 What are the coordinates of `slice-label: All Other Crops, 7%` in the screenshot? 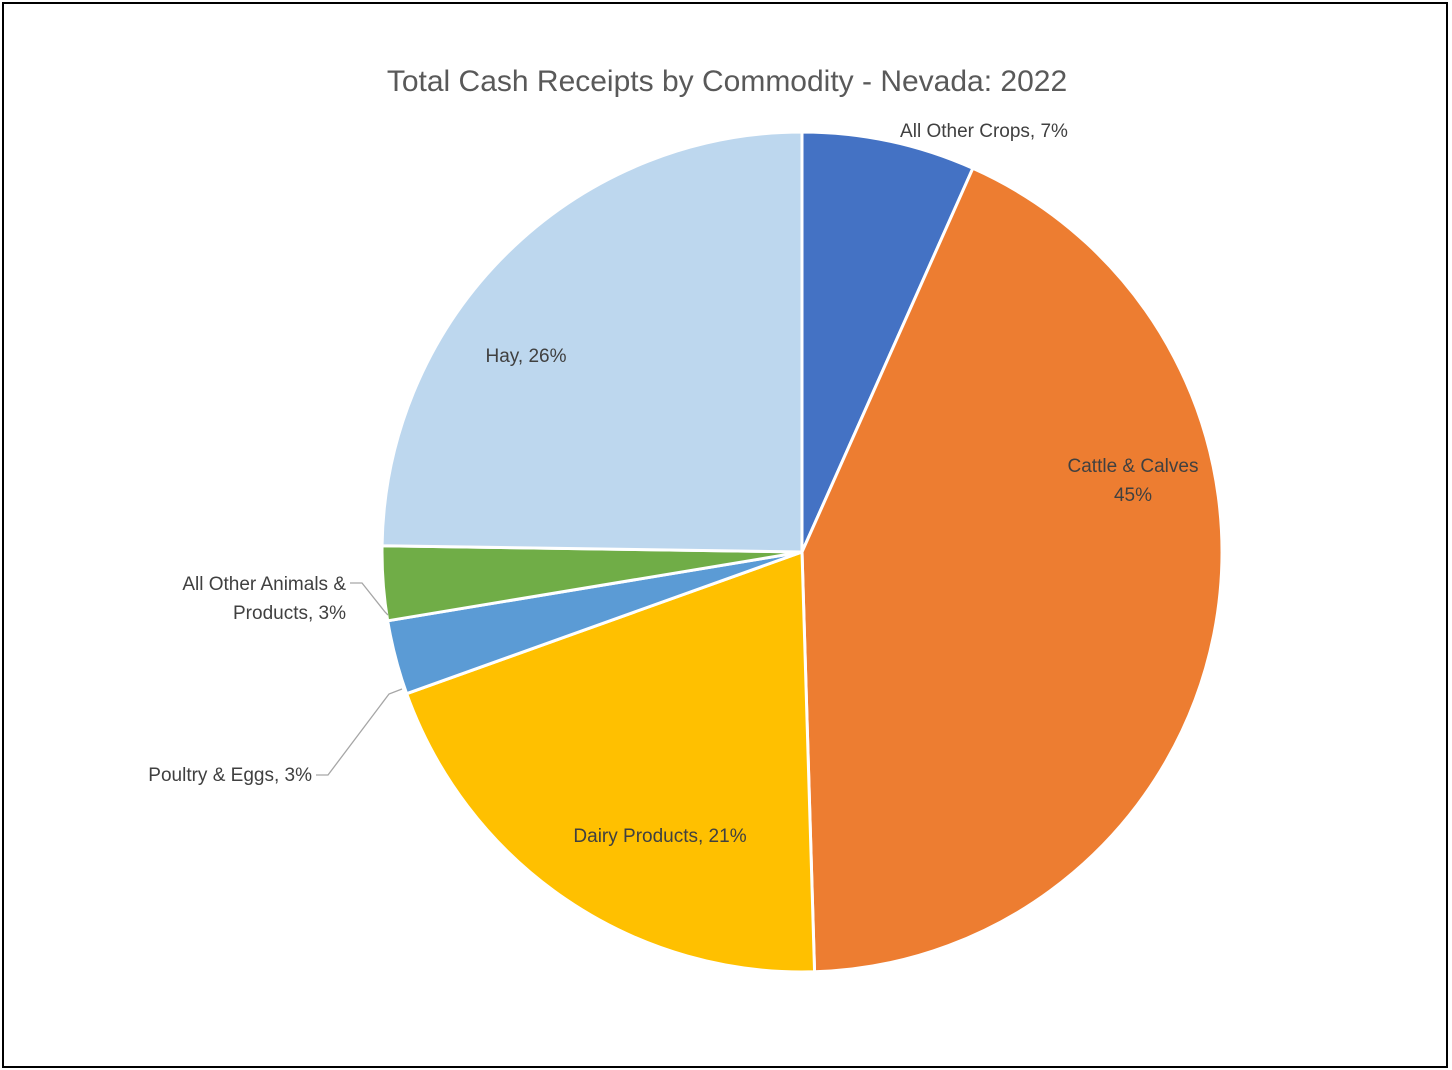 It's located at (984, 131).